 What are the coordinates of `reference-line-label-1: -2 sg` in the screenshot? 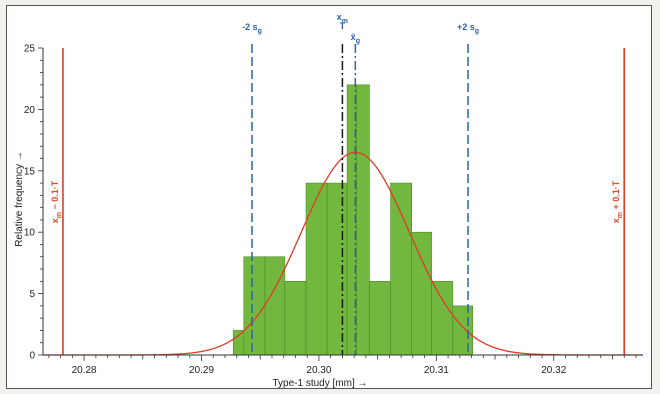 It's located at (252, 28).